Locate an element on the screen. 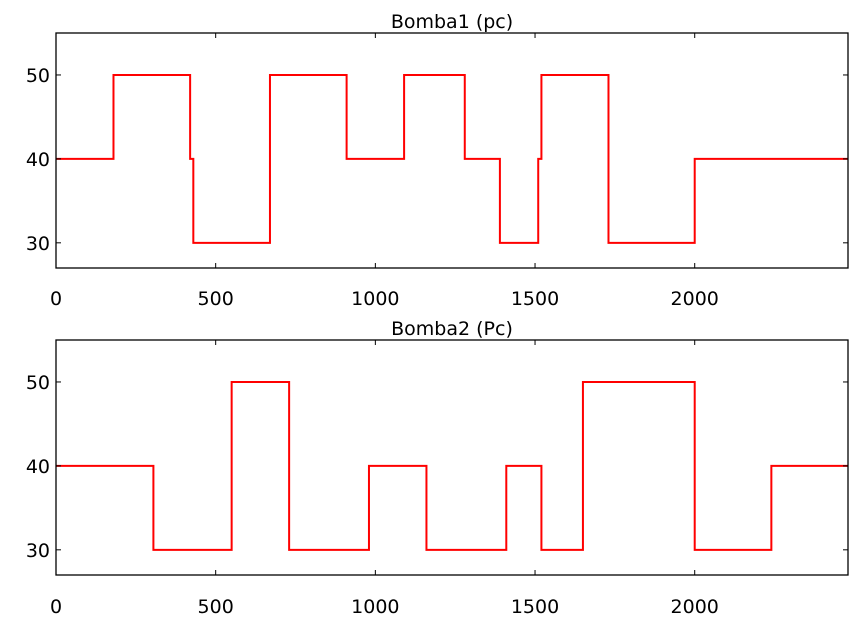  bomba2-x-tick-label: 1000 is located at coordinates (375, 607).